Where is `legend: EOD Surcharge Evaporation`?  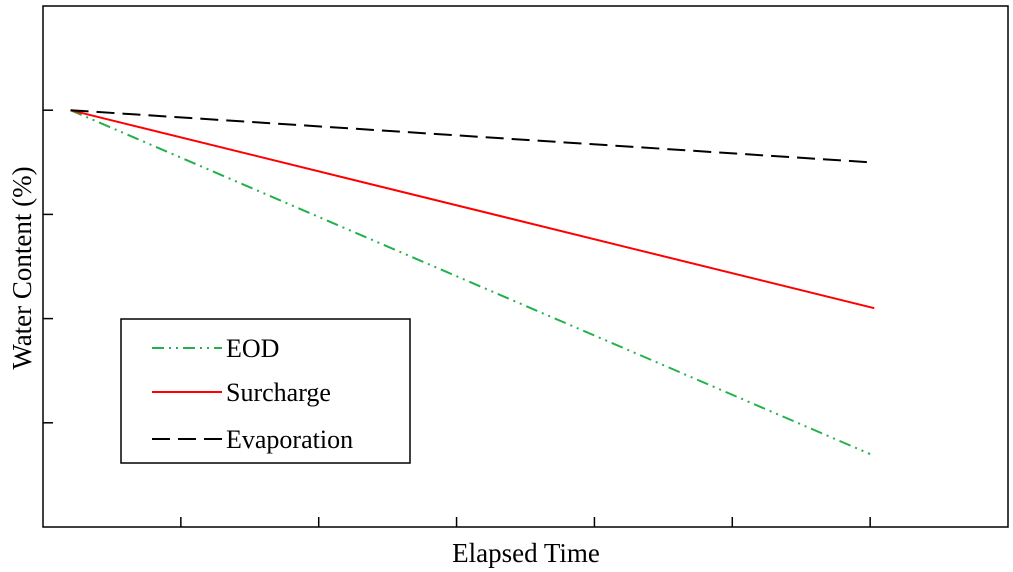 legend: EOD Surcharge Evaporation is located at coordinates (265, 391).